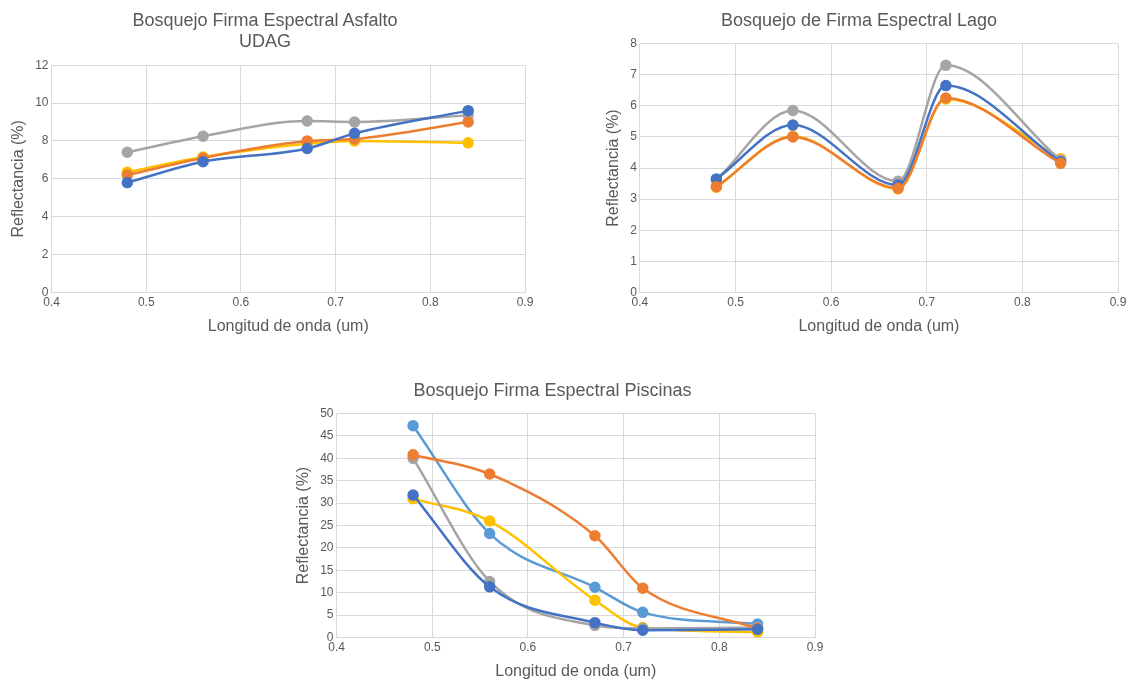 The width and height of the screenshot is (1138, 685). What do you see at coordinates (42, 64) in the screenshot?
I see `y-tick-label: 12` at bounding box center [42, 64].